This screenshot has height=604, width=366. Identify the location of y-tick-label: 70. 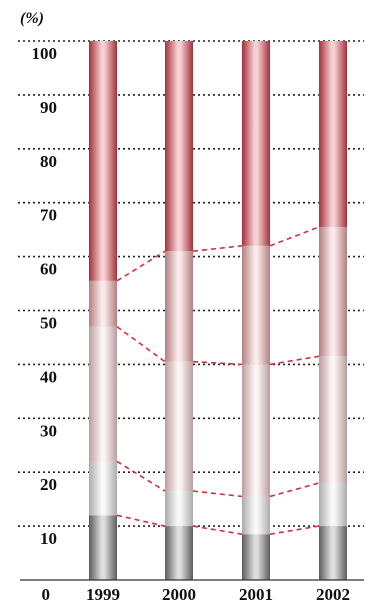
(48, 215).